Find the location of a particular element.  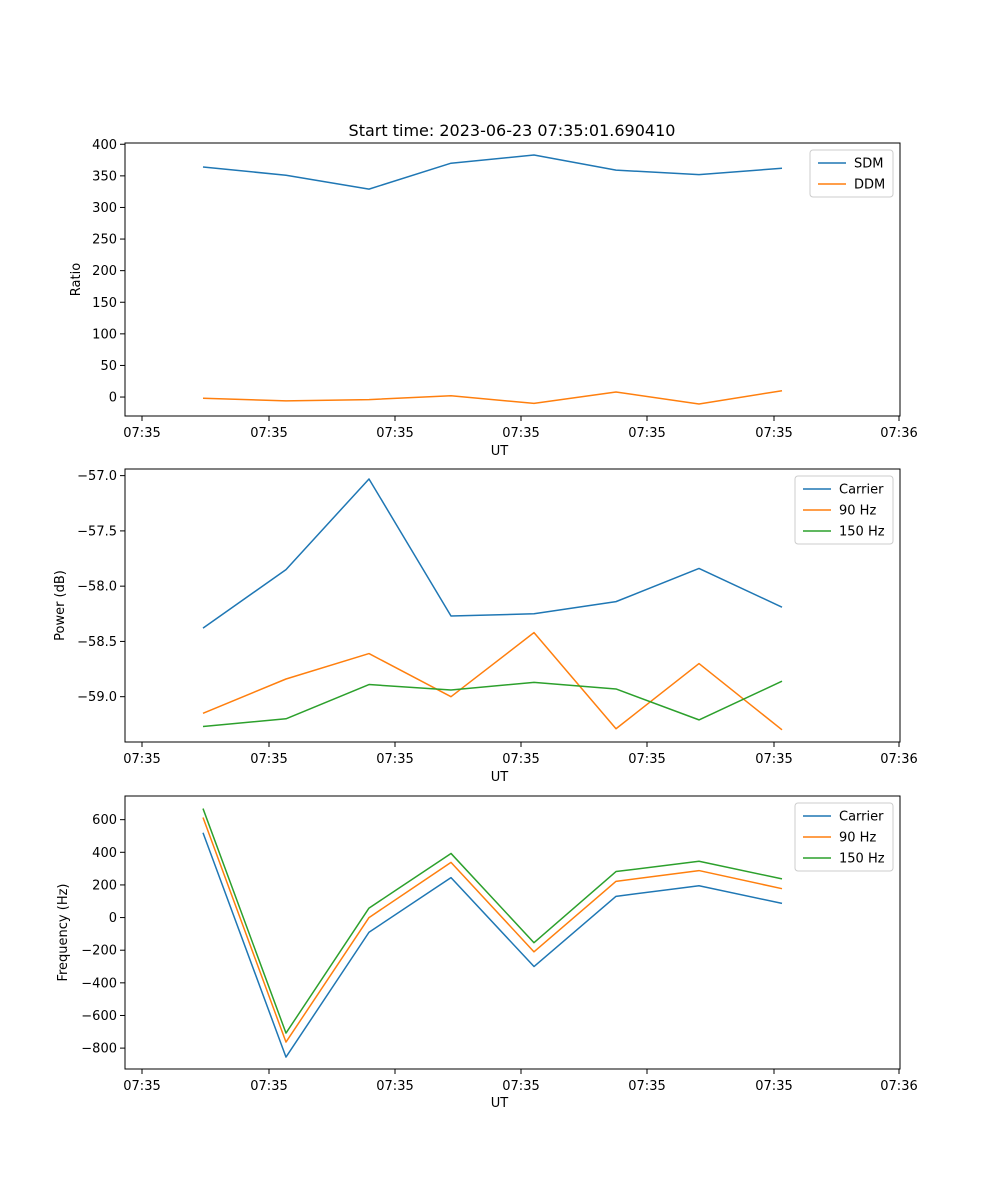

series-line-ddm is located at coordinates (492, 397).